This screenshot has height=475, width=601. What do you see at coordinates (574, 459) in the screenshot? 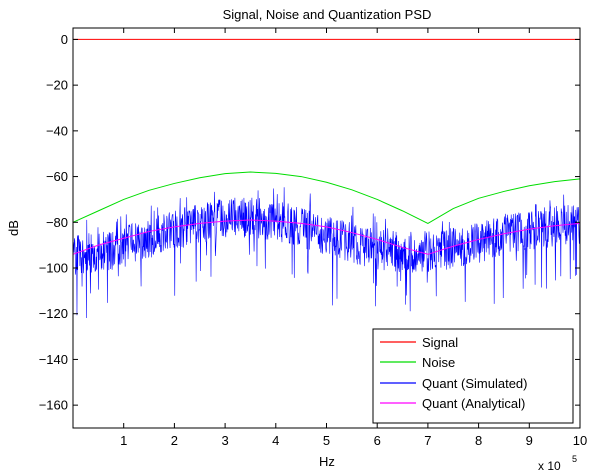
I see `x-exponent-power: 5` at bounding box center [574, 459].